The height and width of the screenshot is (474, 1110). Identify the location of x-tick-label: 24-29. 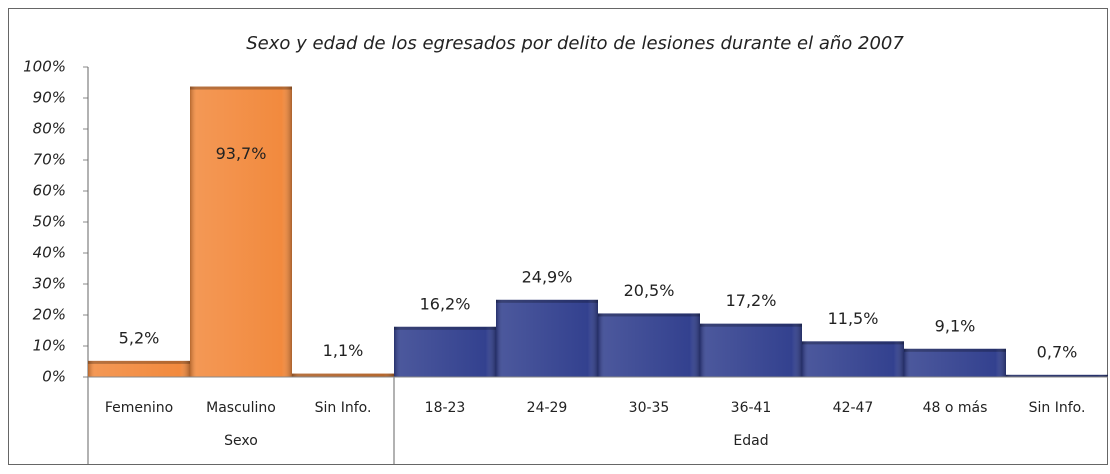
(547, 408).